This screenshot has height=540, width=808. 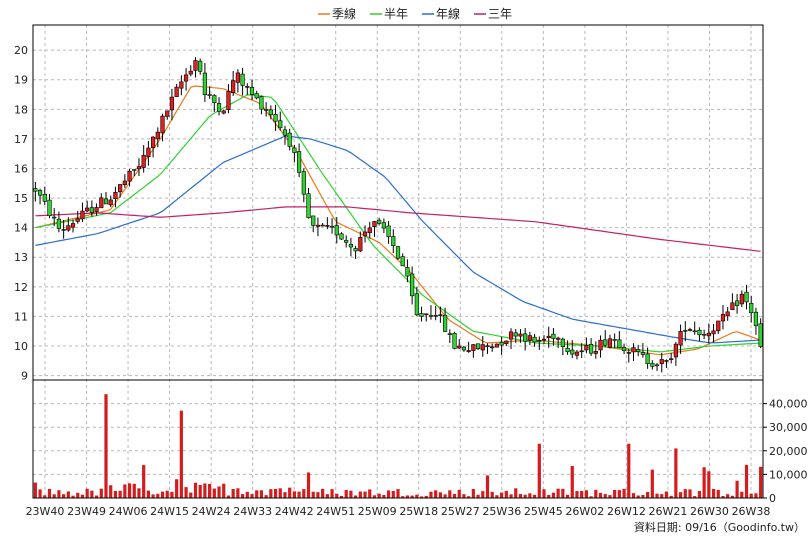 What do you see at coordinates (21, 287) in the screenshot?
I see `price-tick-label: 12` at bounding box center [21, 287].